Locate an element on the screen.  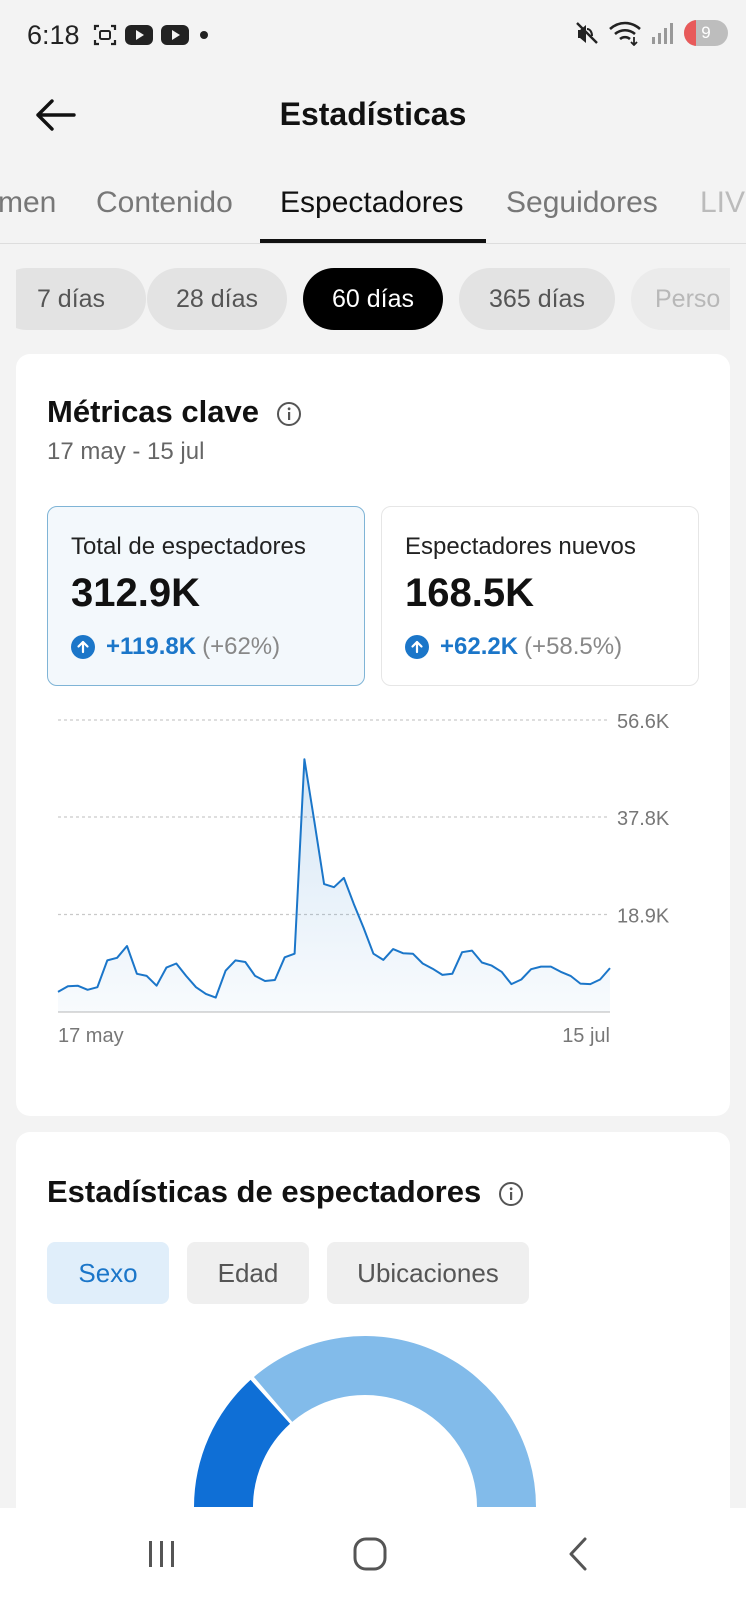
tab-espectadores: Espectadores is located at coordinates (372, 202).